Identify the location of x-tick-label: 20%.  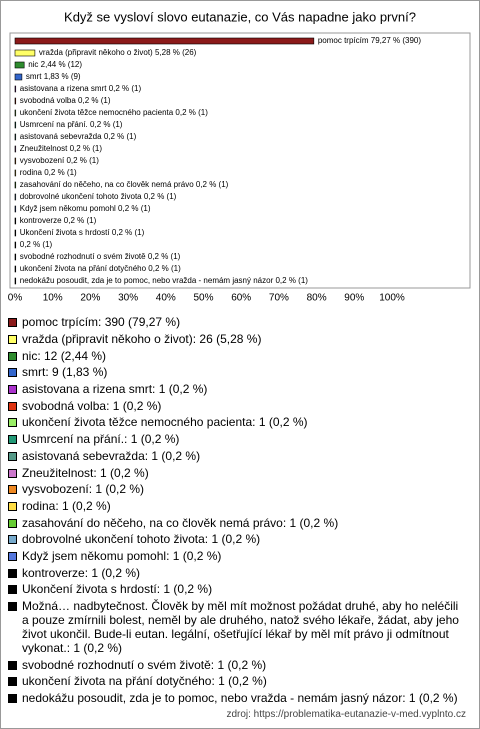
(90, 298).